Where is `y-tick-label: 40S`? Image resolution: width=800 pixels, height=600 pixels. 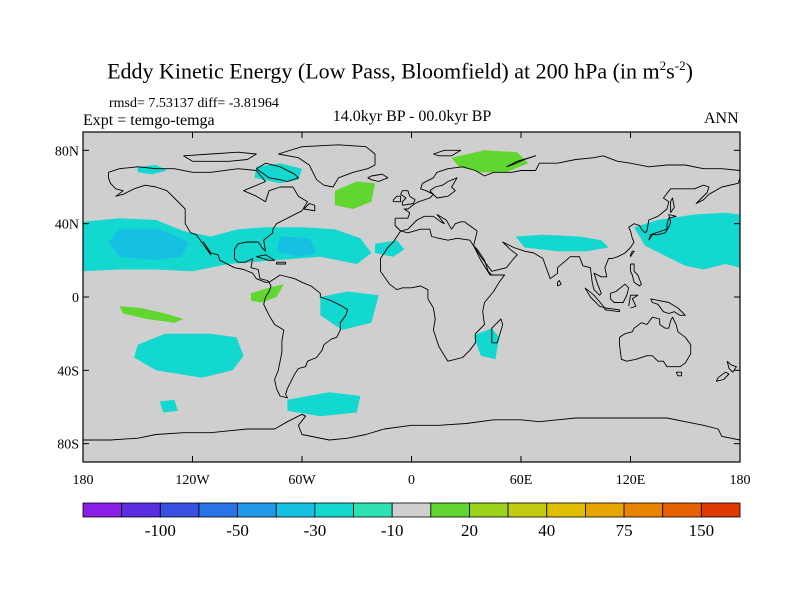 y-tick-label: 40S is located at coordinates (68, 371).